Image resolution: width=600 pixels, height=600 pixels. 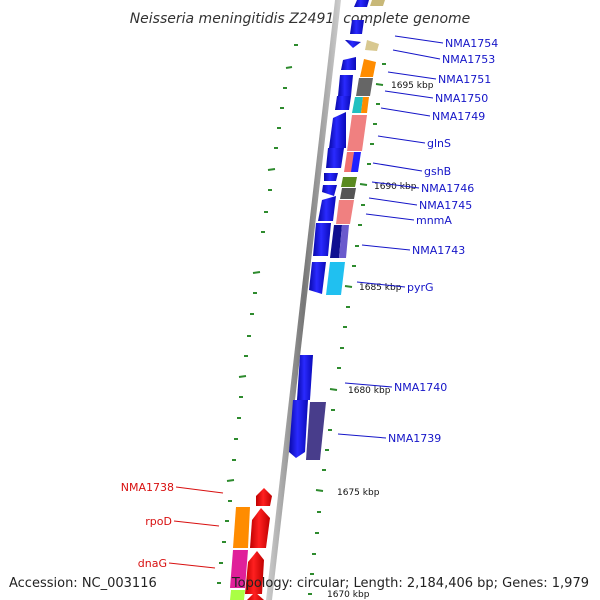 What do you see at coordinates (458, 116) in the screenshot?
I see `gene-label: NMA1749` at bounding box center [458, 116].